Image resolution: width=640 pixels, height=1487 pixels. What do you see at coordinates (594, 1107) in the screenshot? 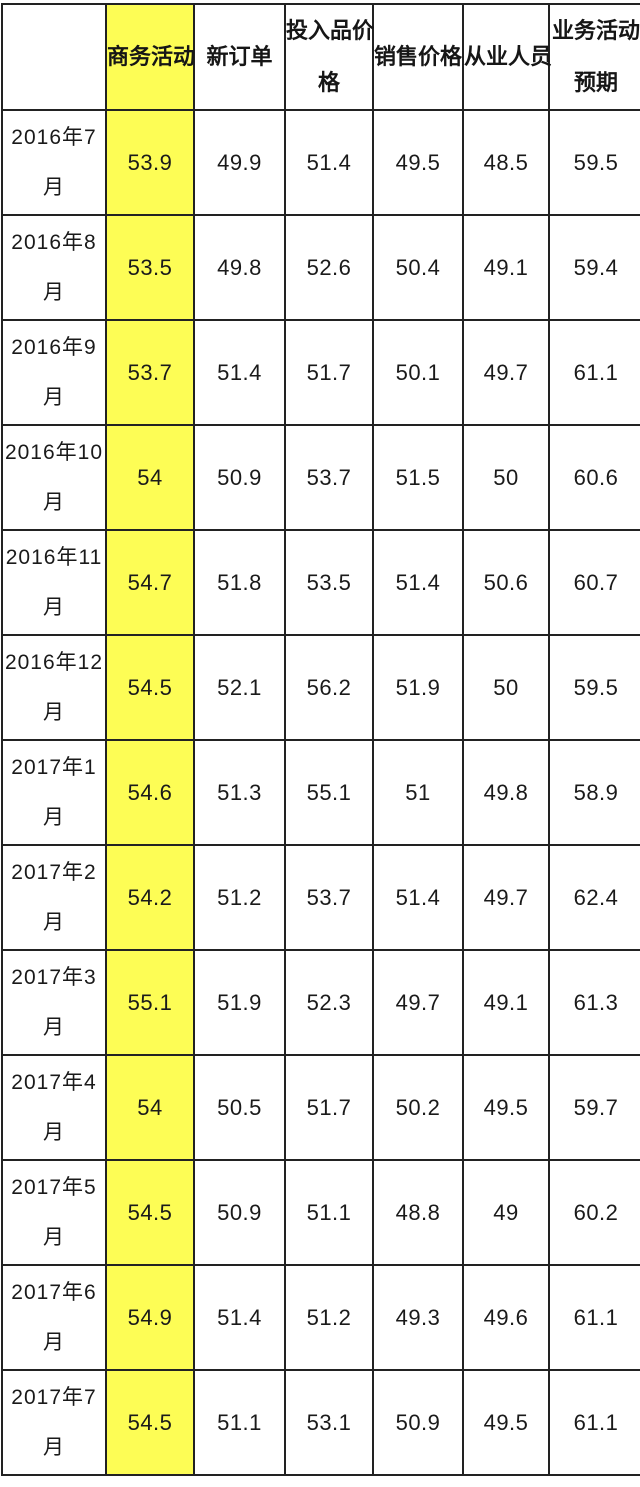
I see `value-business-expectations: 59.7` at bounding box center [594, 1107].